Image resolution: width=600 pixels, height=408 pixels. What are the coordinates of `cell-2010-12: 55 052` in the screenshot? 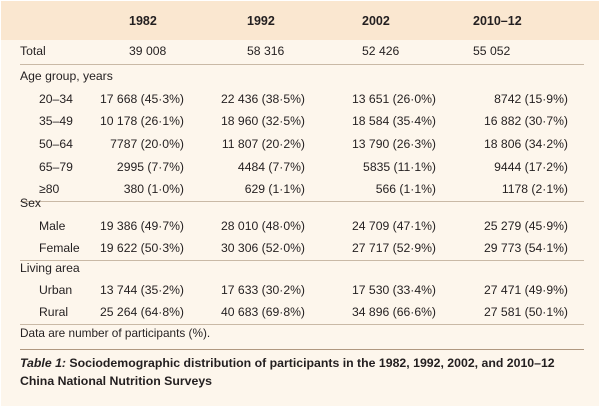 It's located at (492, 51).